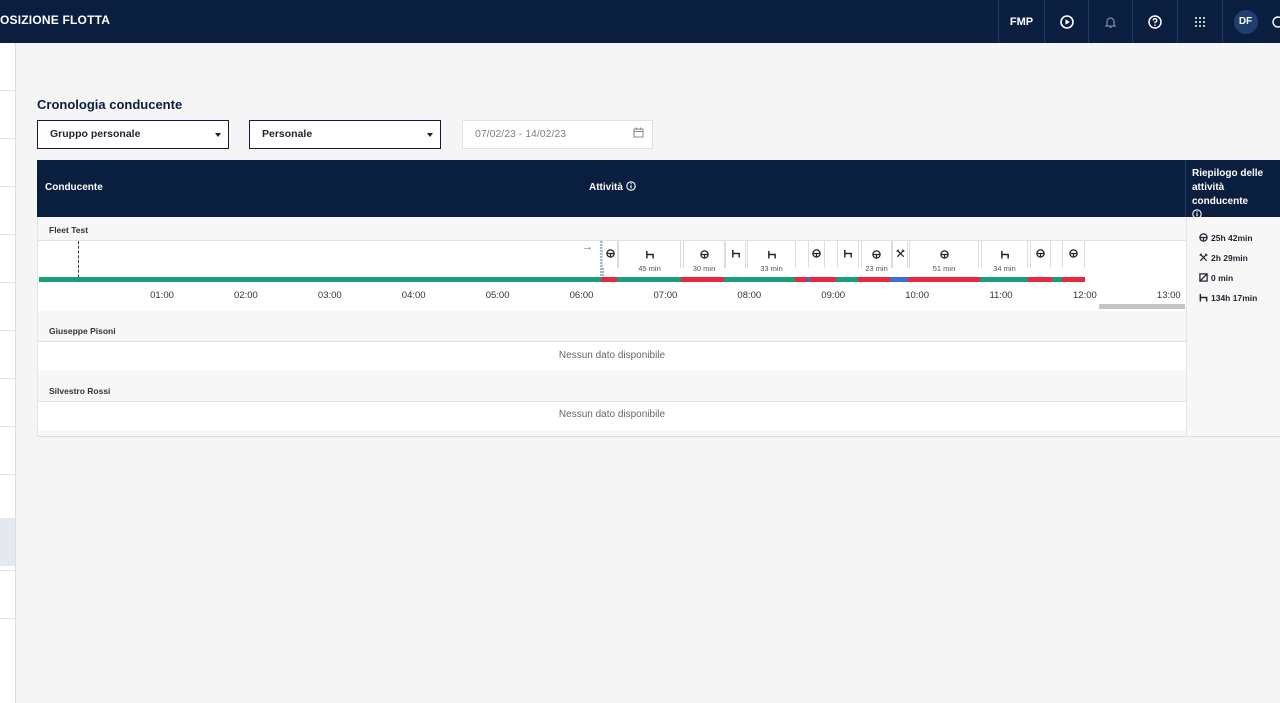 The image size is (1280, 703). I want to click on sidebar-item-active, so click(7, 542).